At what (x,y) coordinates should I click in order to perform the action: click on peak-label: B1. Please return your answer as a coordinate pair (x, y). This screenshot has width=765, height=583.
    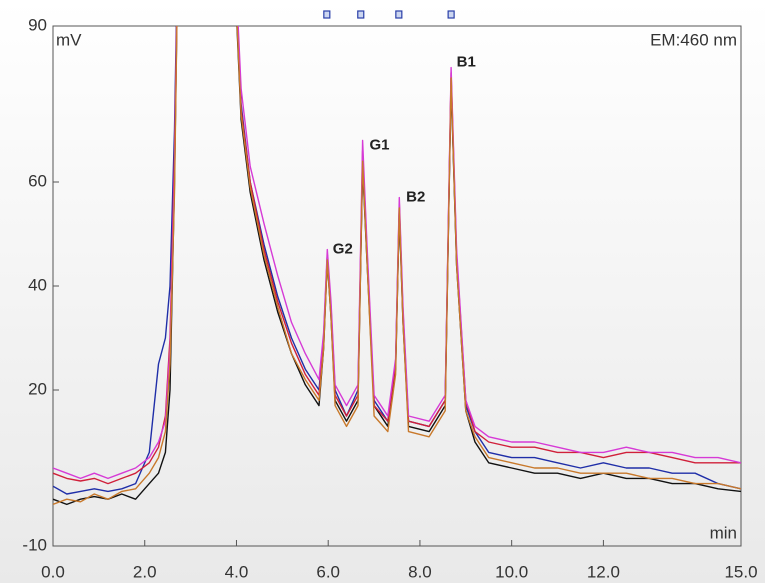
    Looking at the image, I should click on (466, 61).